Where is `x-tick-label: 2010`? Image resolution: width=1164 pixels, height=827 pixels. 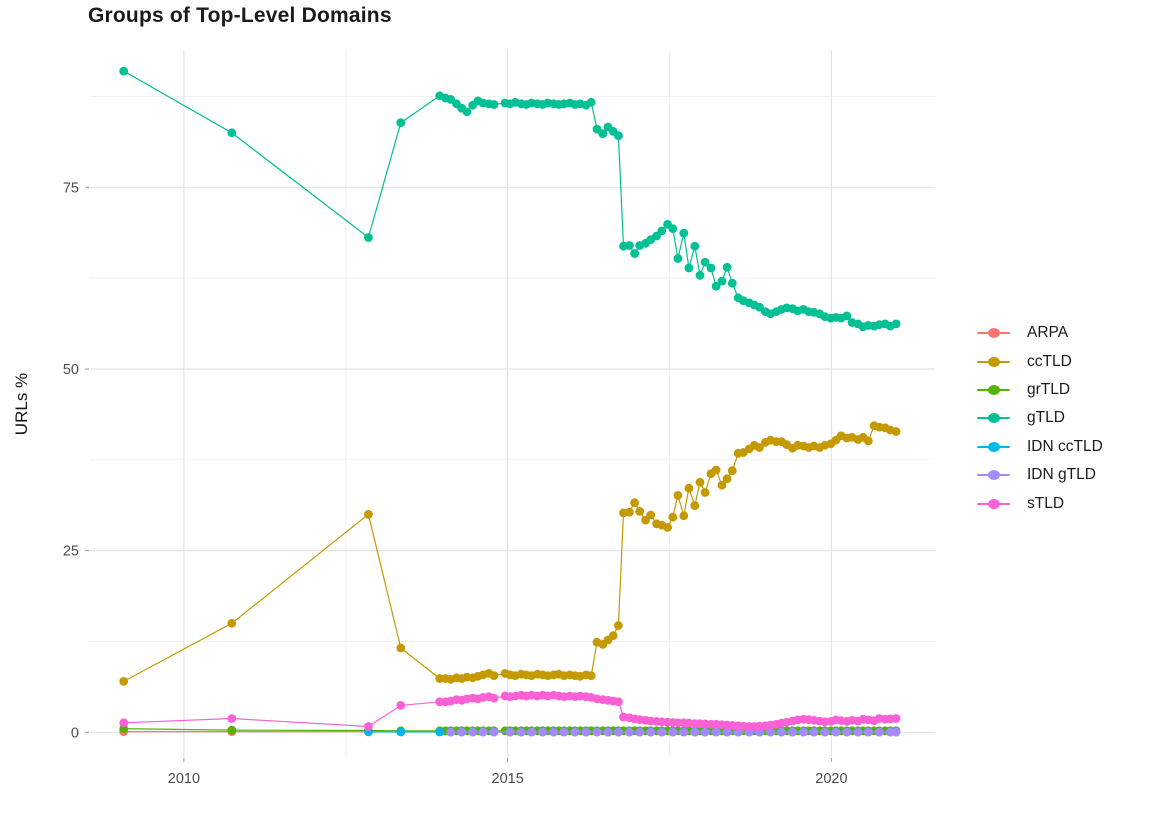 x-tick-label: 2010 is located at coordinates (184, 779).